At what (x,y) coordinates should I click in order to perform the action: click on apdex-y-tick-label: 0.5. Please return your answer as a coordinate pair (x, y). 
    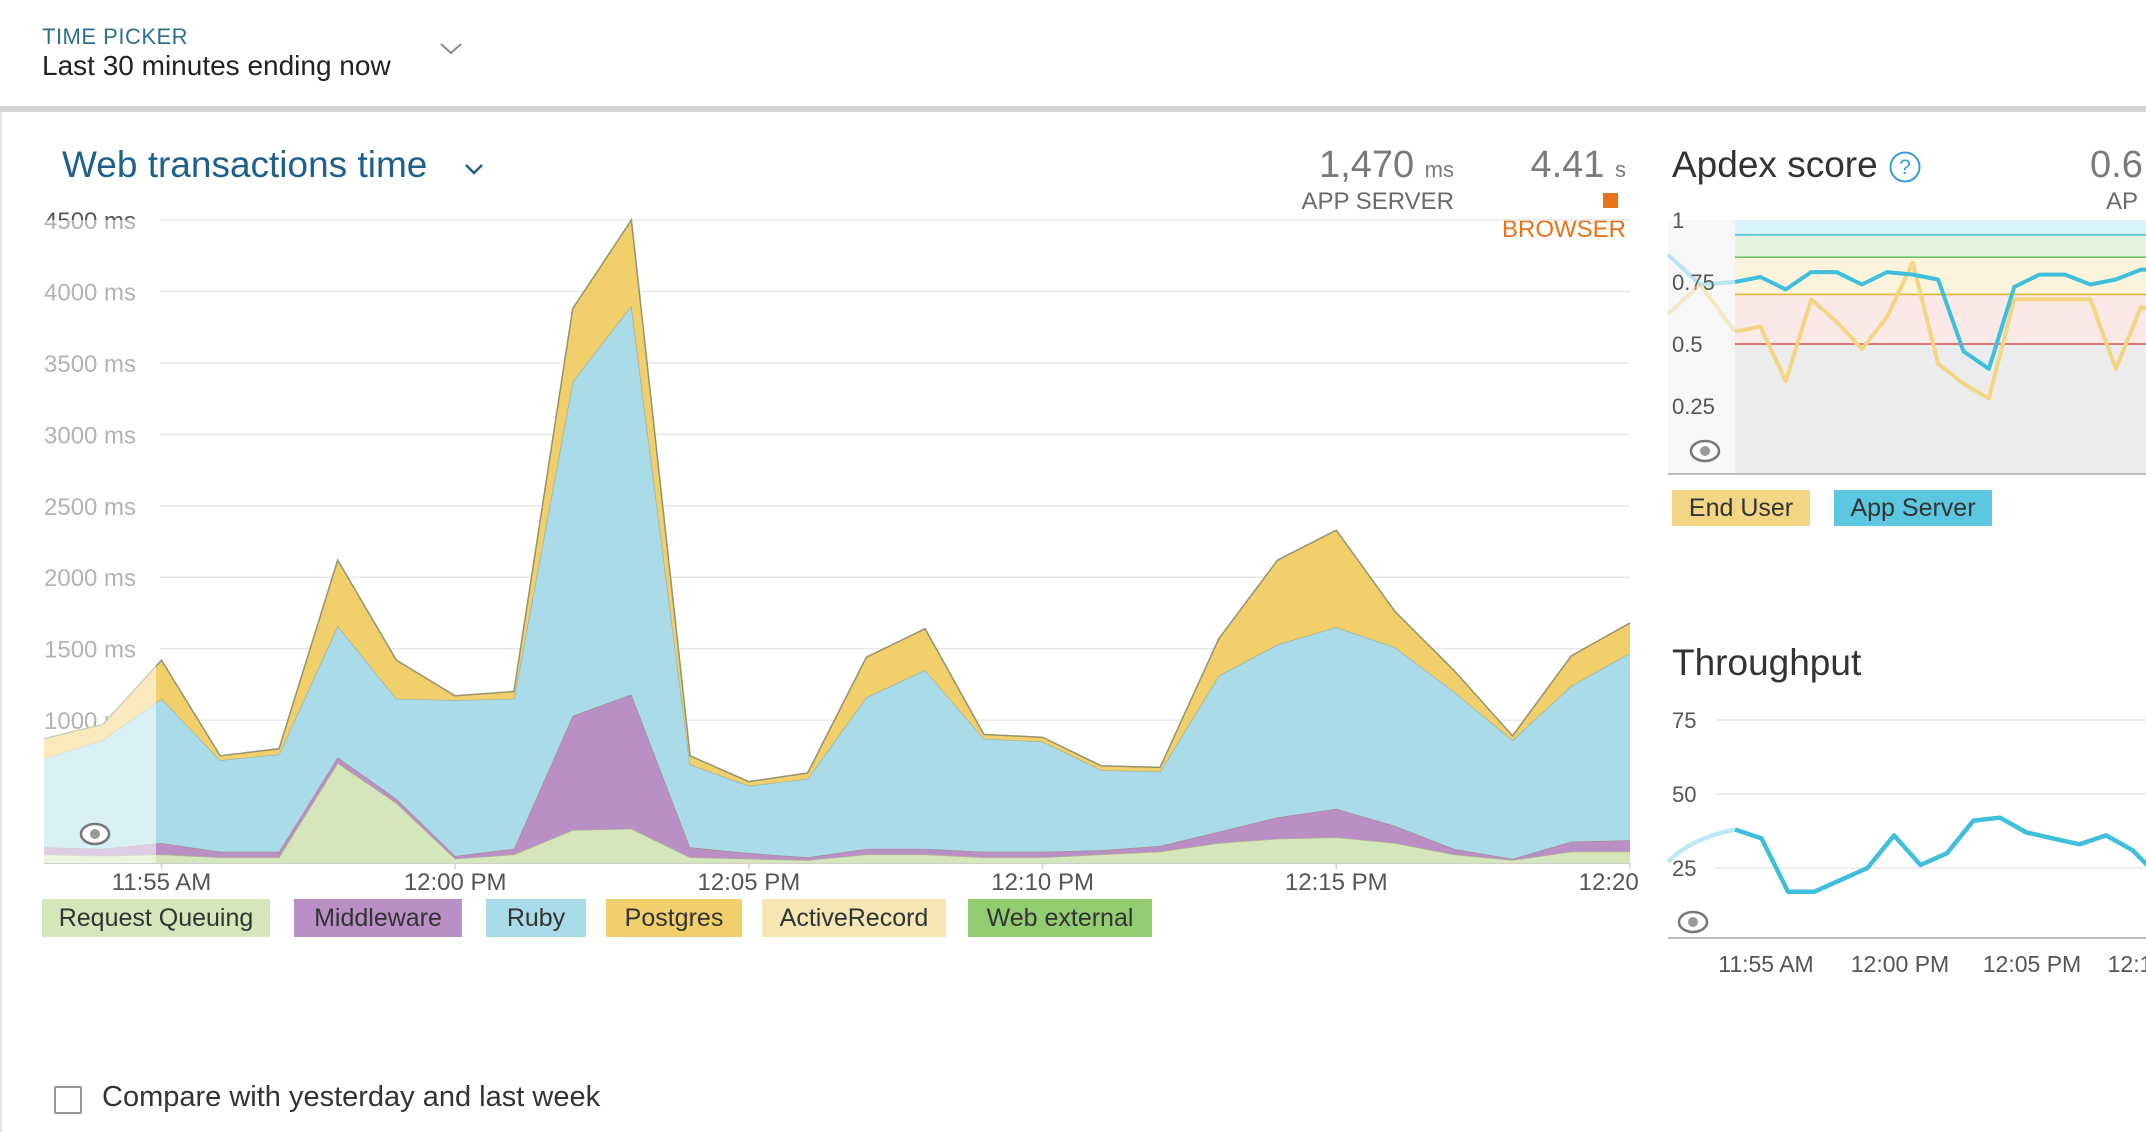
    Looking at the image, I should click on (1687, 344).